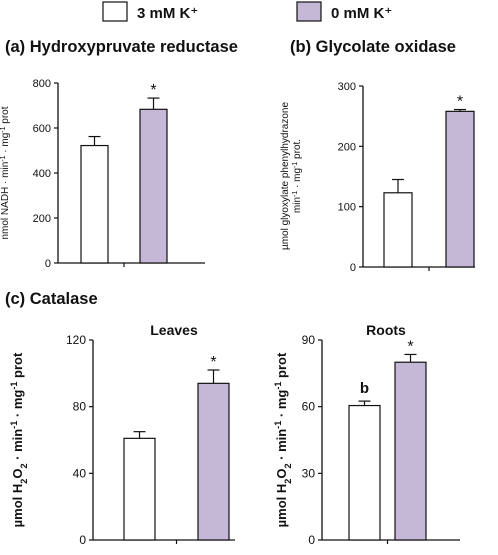 The image size is (498, 555). Describe the element at coordinates (285, 176) in the screenshot. I see `y-axis-label-line-1: µmol glyoxylate phenylhydrazone` at that location.